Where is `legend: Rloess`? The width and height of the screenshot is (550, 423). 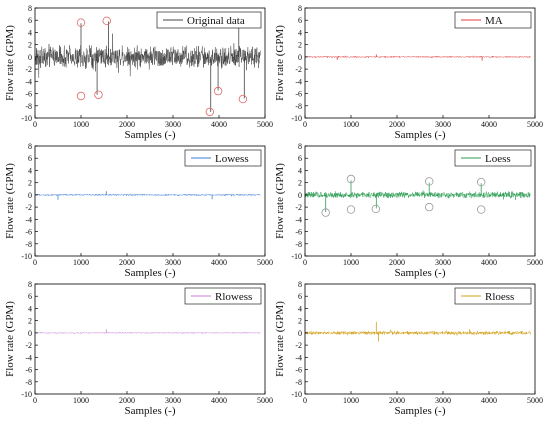
legend: Rloess is located at coordinates (493, 296).